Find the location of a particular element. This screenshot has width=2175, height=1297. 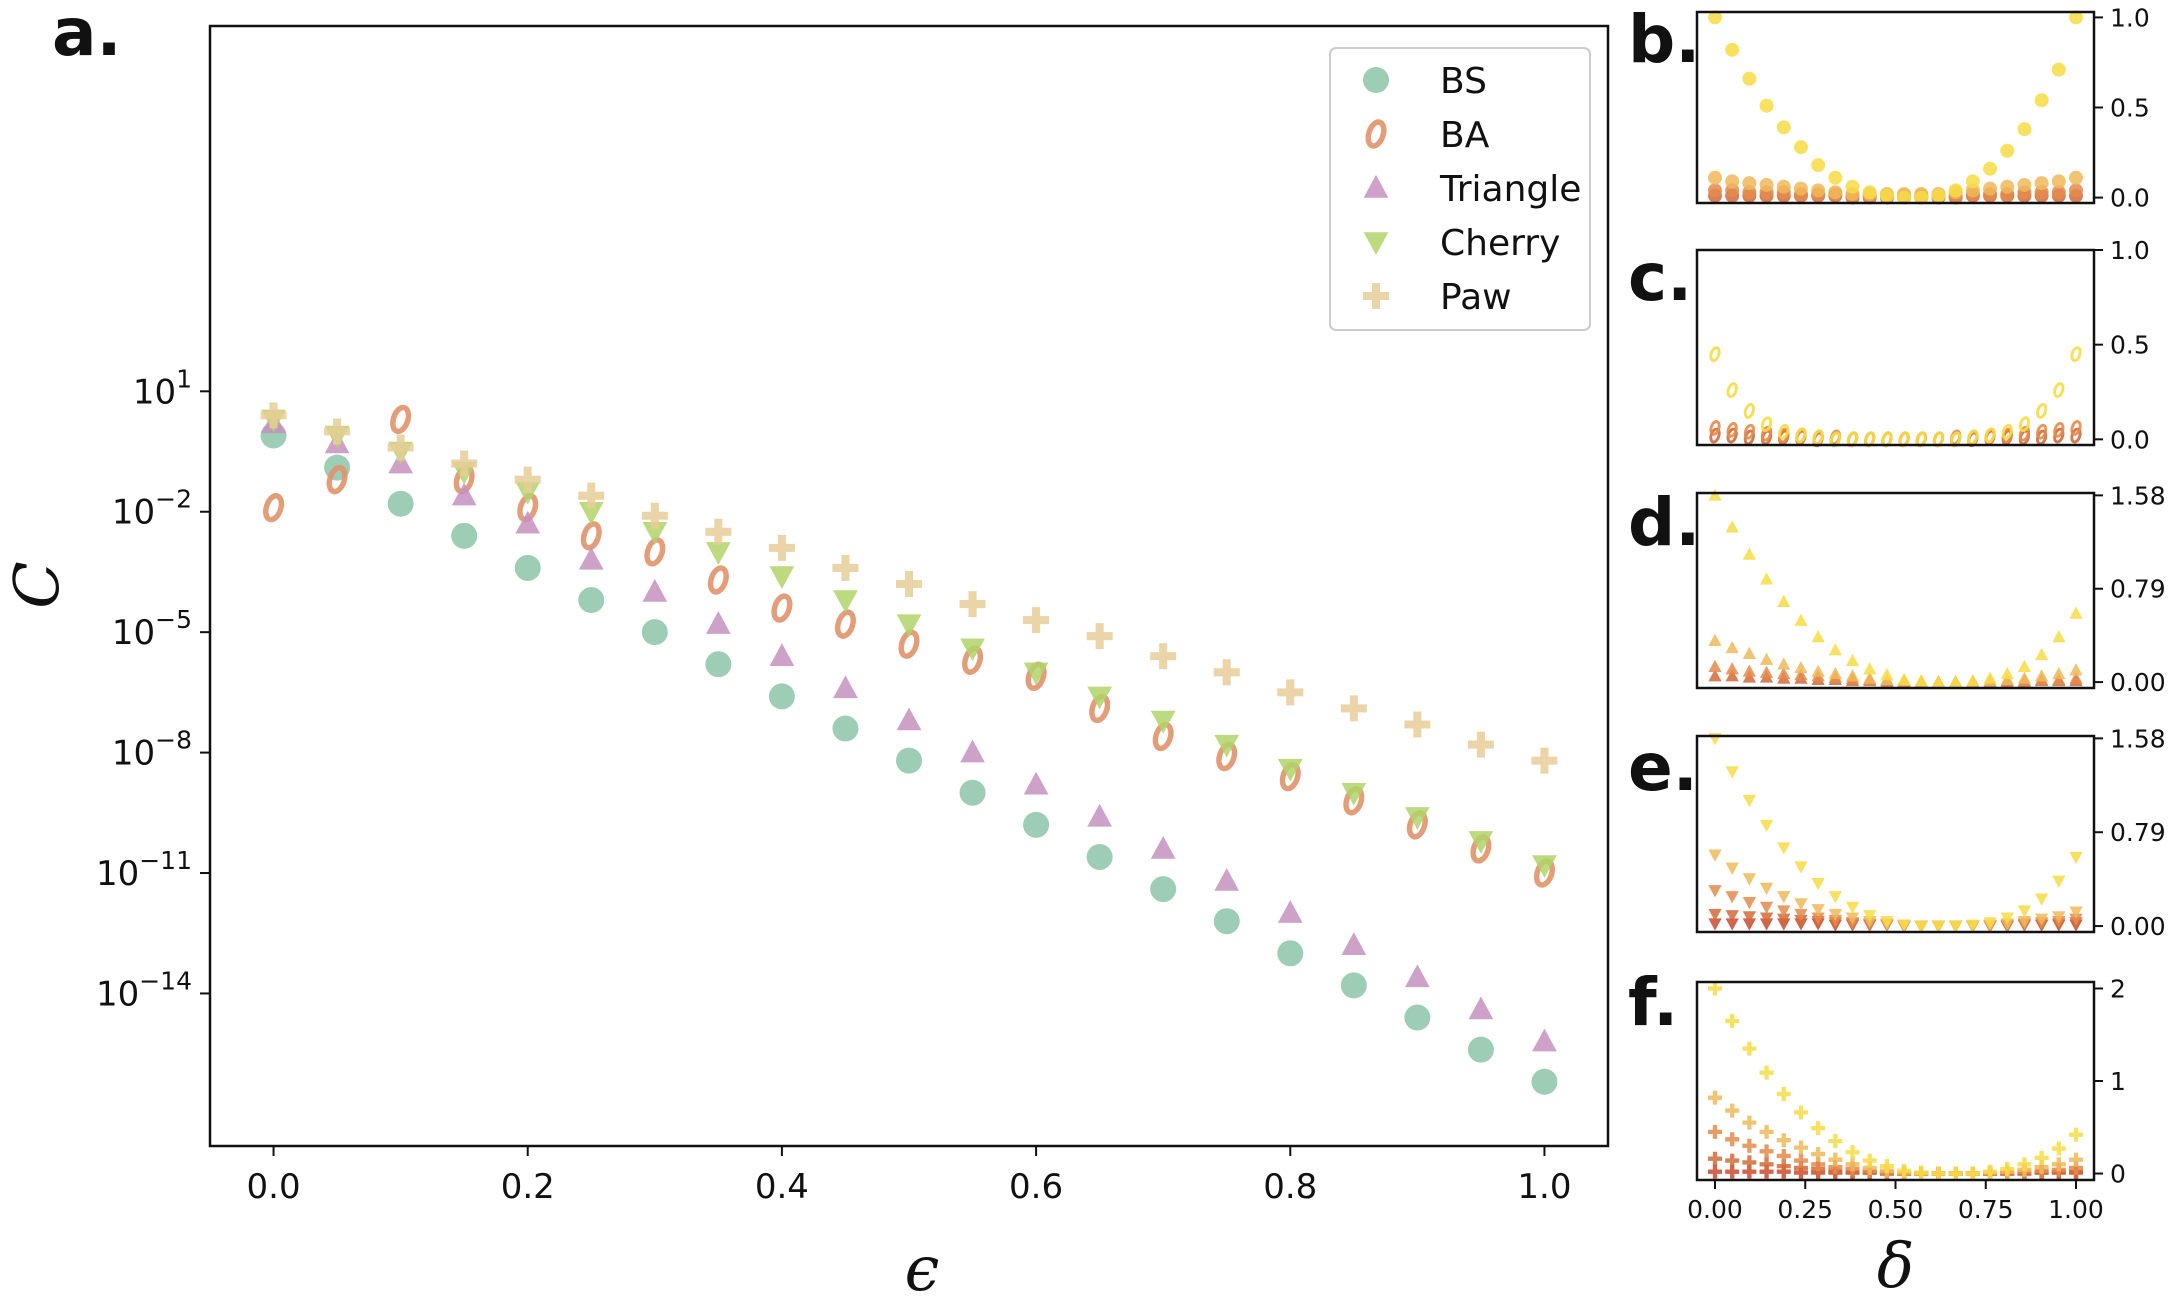

panel-f: f. 0 1 2 0.00 0.25 0.50 0.75 1.00 δ is located at coordinates (1877, 1130).